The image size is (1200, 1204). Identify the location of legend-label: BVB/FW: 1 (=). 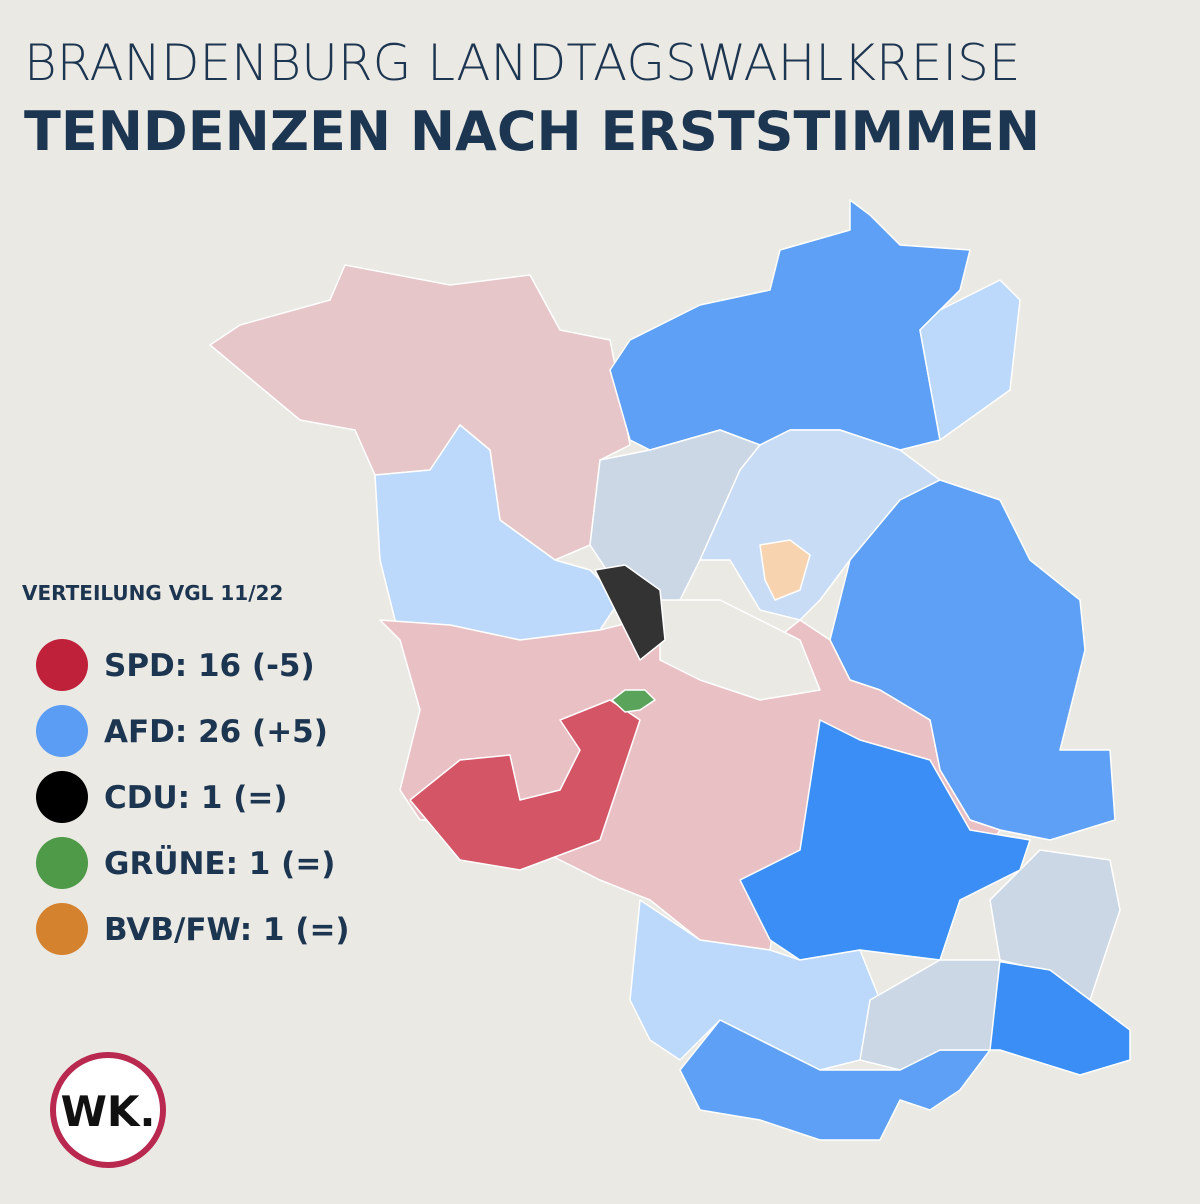
(227, 930).